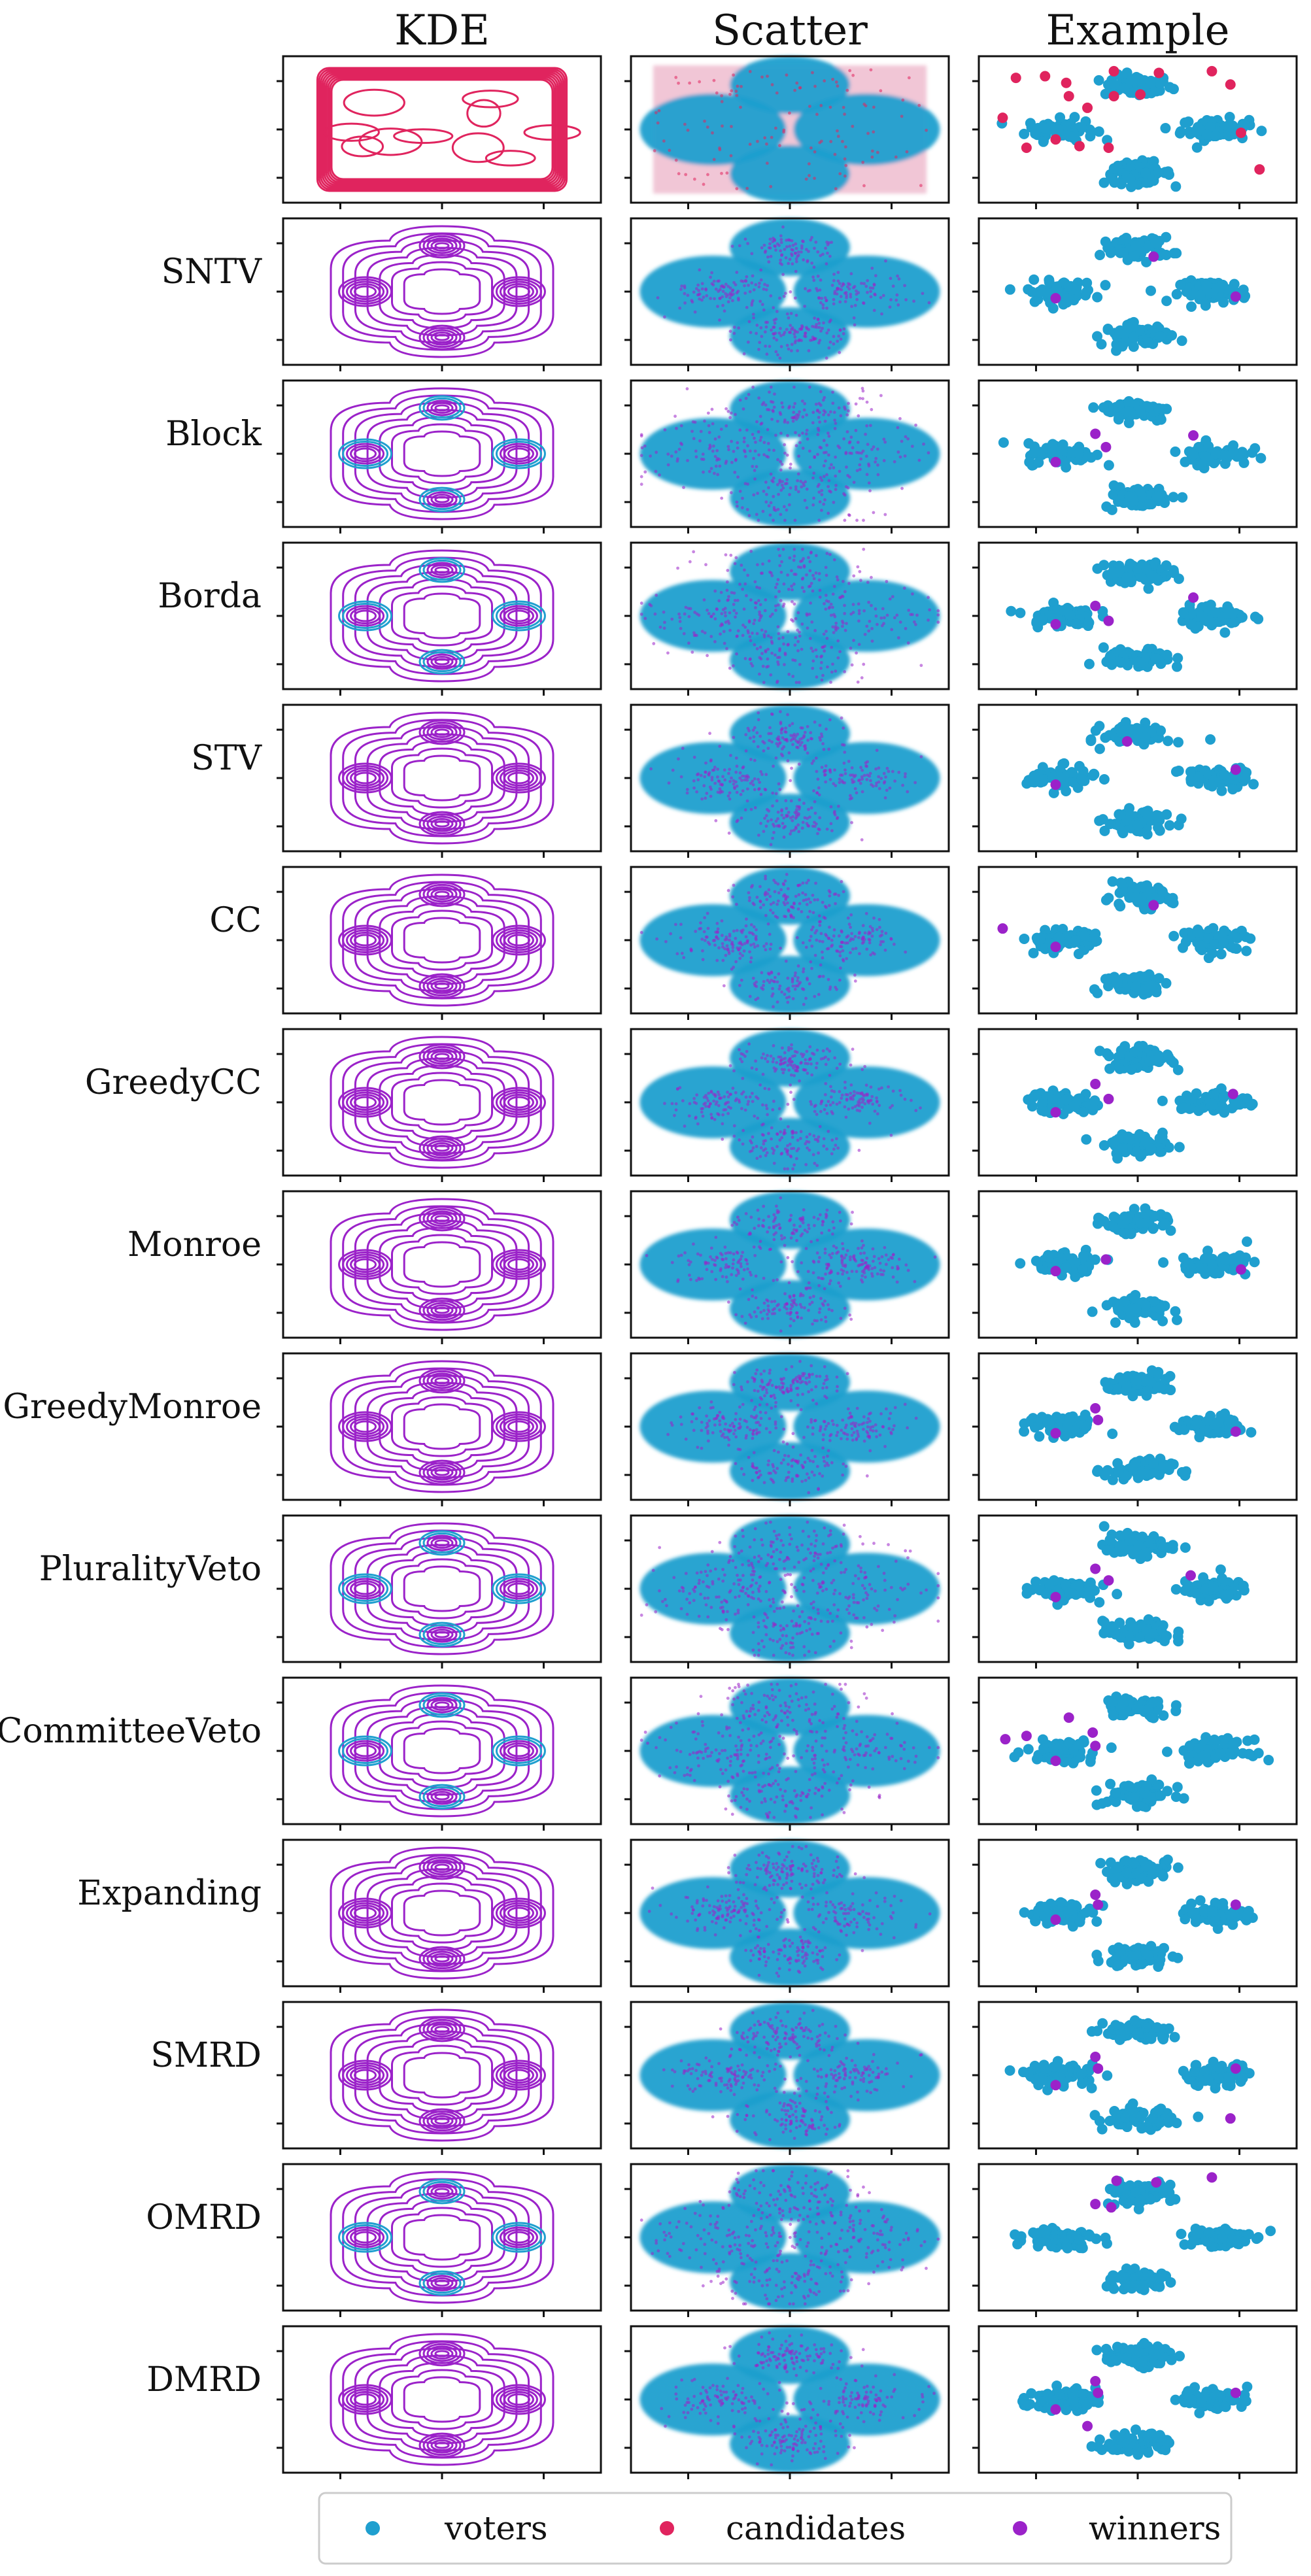 Image resolution: width=1311 pixels, height=2576 pixels. Describe the element at coordinates (131, 1732) in the screenshot. I see `row-label: CommitteeVeto` at that location.